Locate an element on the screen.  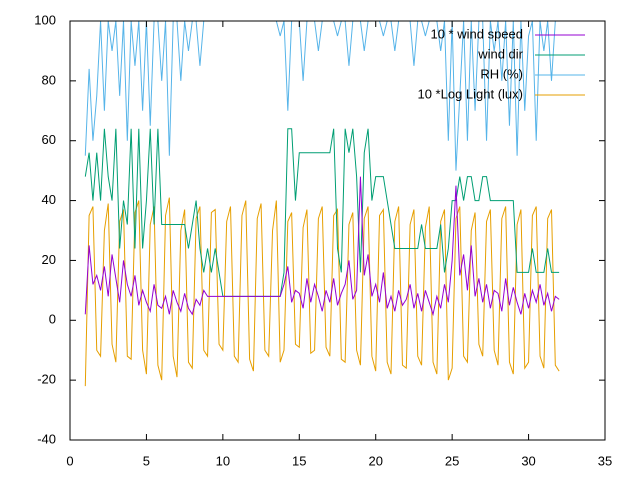
x-tick-label: 0 is located at coordinates (69, 460).